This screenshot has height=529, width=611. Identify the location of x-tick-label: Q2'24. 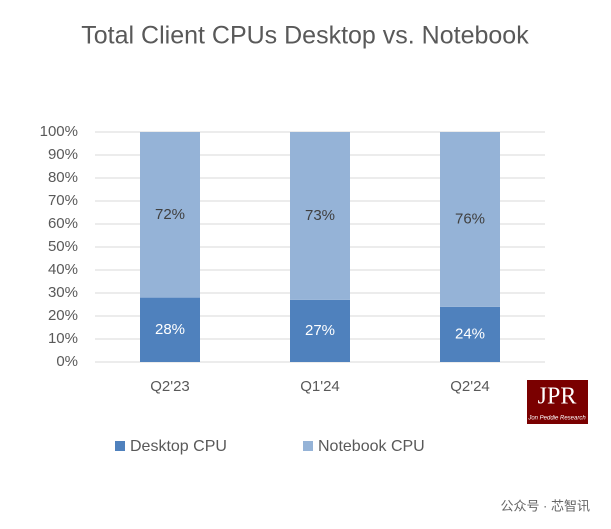
(470, 386).